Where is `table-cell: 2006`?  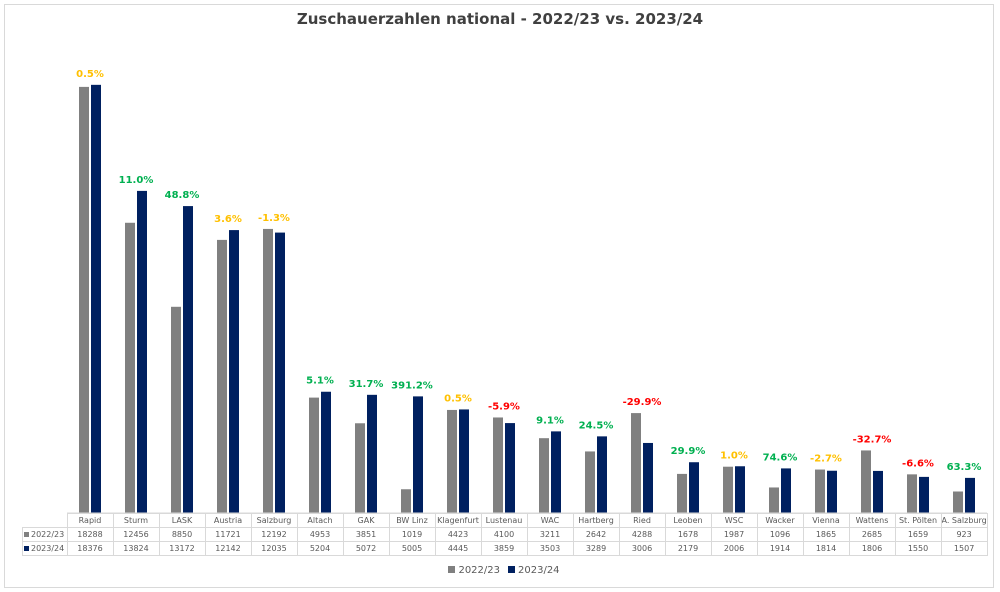 table-cell: 2006 is located at coordinates (734, 548).